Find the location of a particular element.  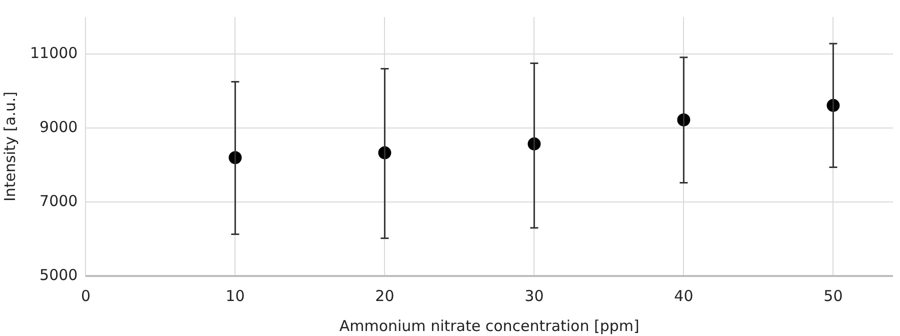

y-tick-label: 5000 is located at coordinates (59, 275).